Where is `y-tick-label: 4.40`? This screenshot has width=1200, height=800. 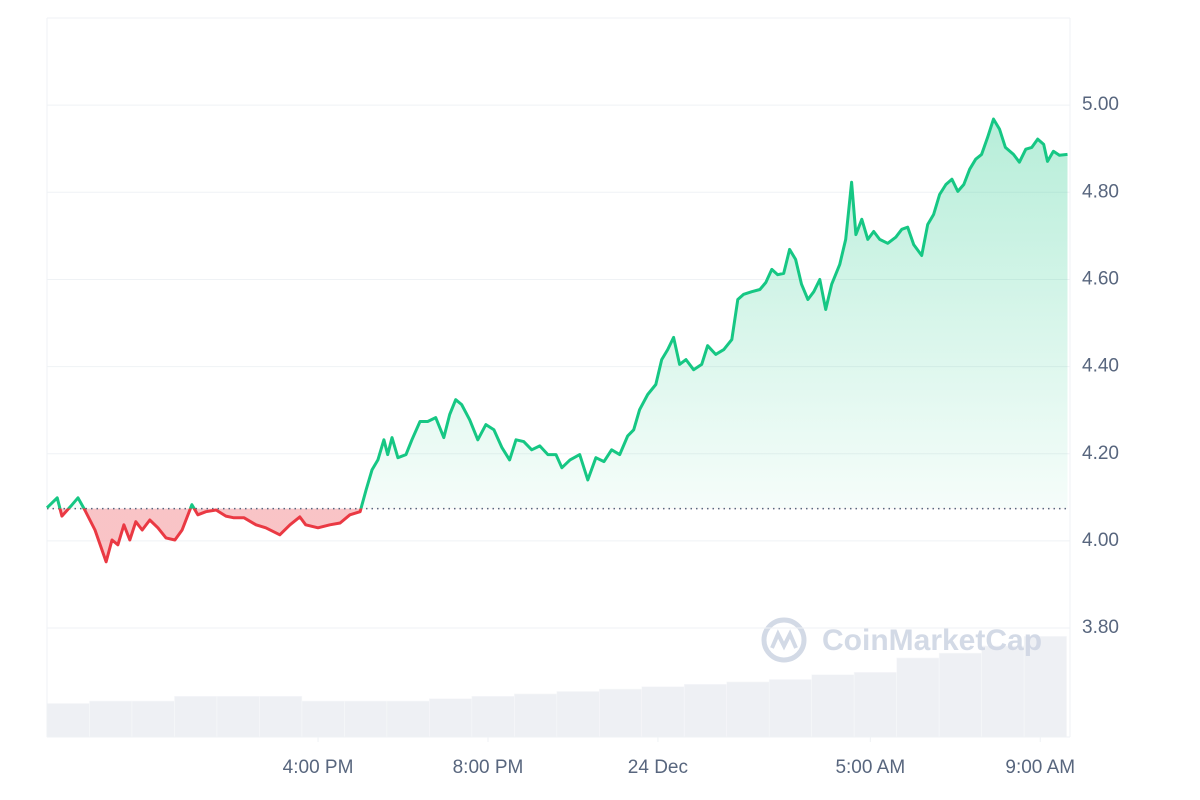
y-tick-label: 4.40 is located at coordinates (1100, 366).